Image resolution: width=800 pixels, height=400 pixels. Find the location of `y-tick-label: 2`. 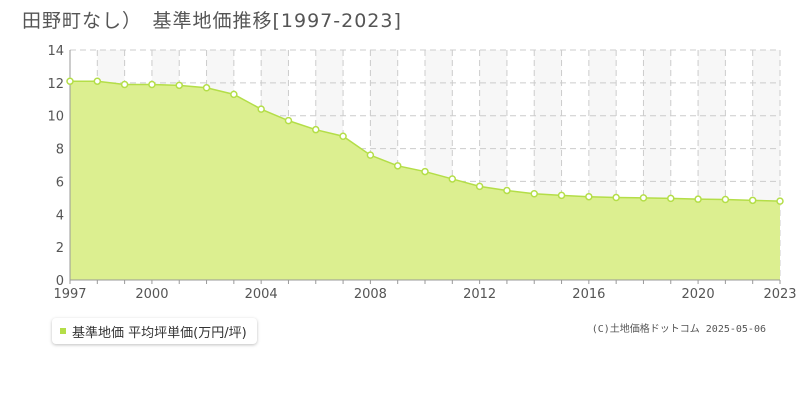

y-tick-label: 2 is located at coordinates (60, 248).